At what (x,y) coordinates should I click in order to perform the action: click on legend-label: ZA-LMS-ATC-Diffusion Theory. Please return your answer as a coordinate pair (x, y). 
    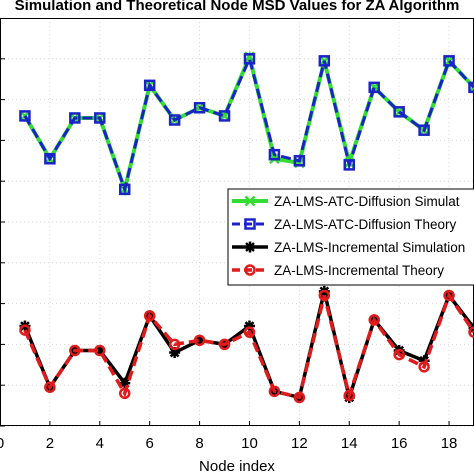
    Looking at the image, I should click on (365, 224).